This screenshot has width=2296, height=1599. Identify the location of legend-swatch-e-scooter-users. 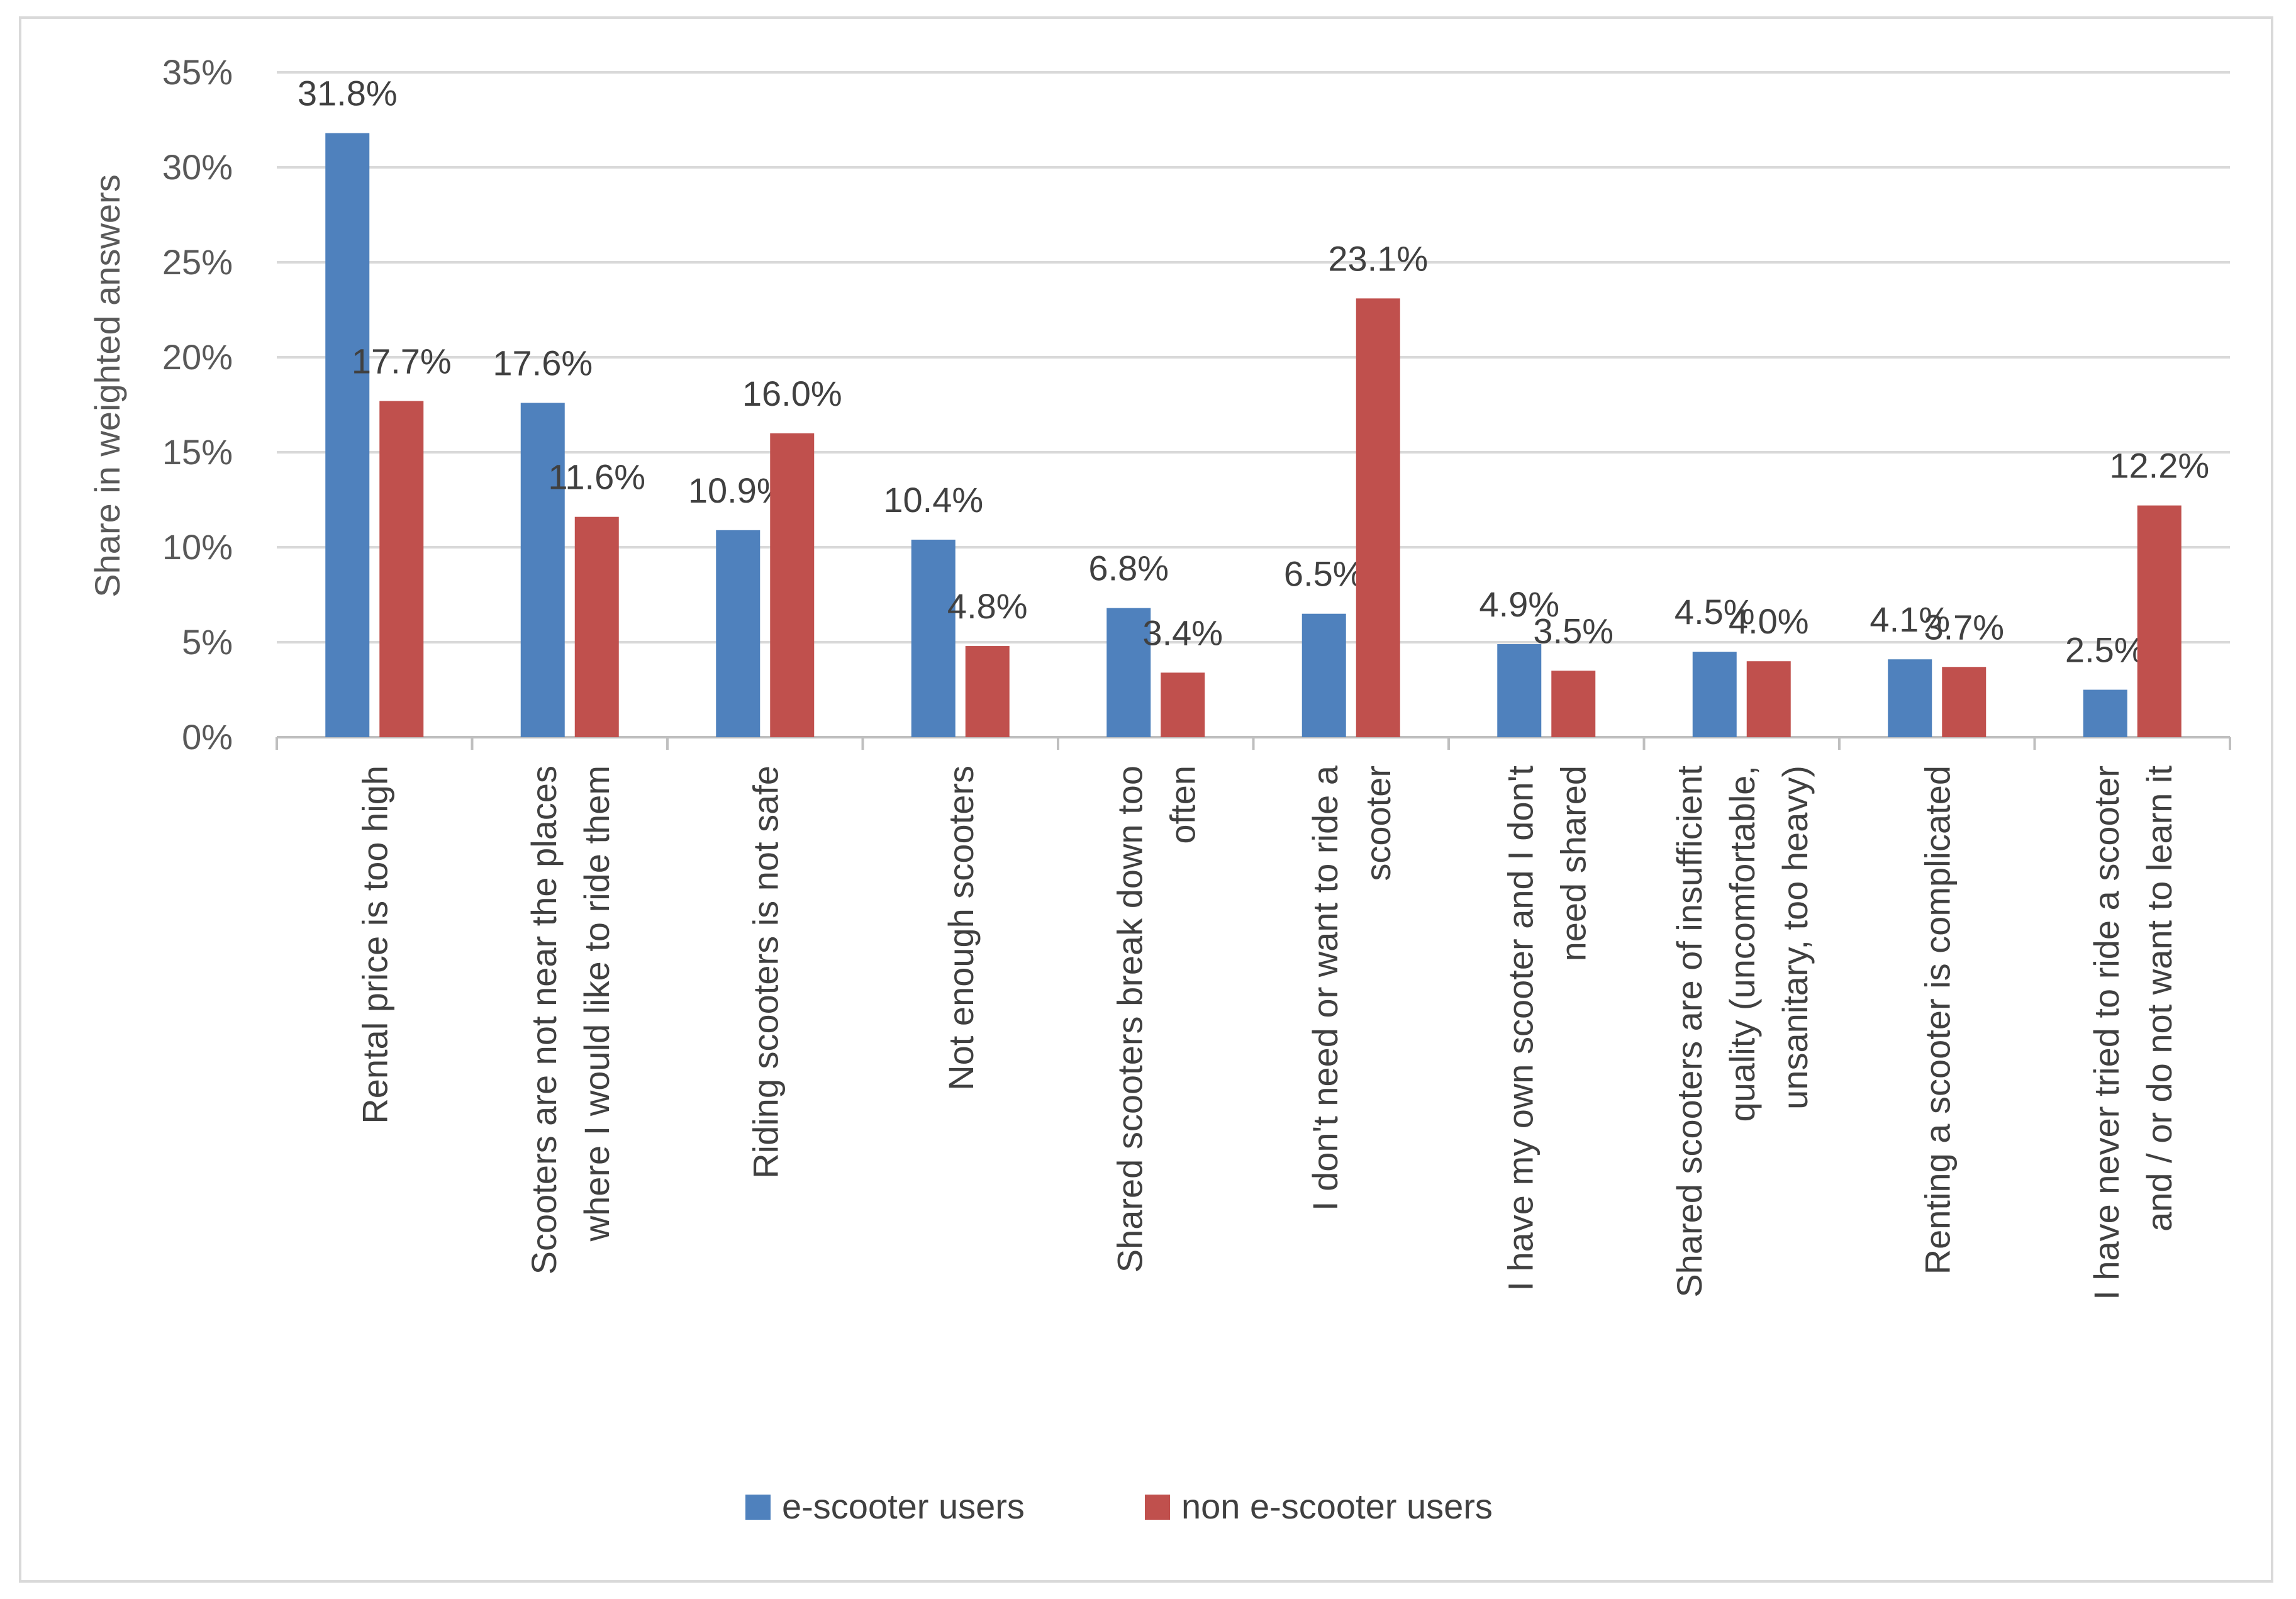
(758, 1507).